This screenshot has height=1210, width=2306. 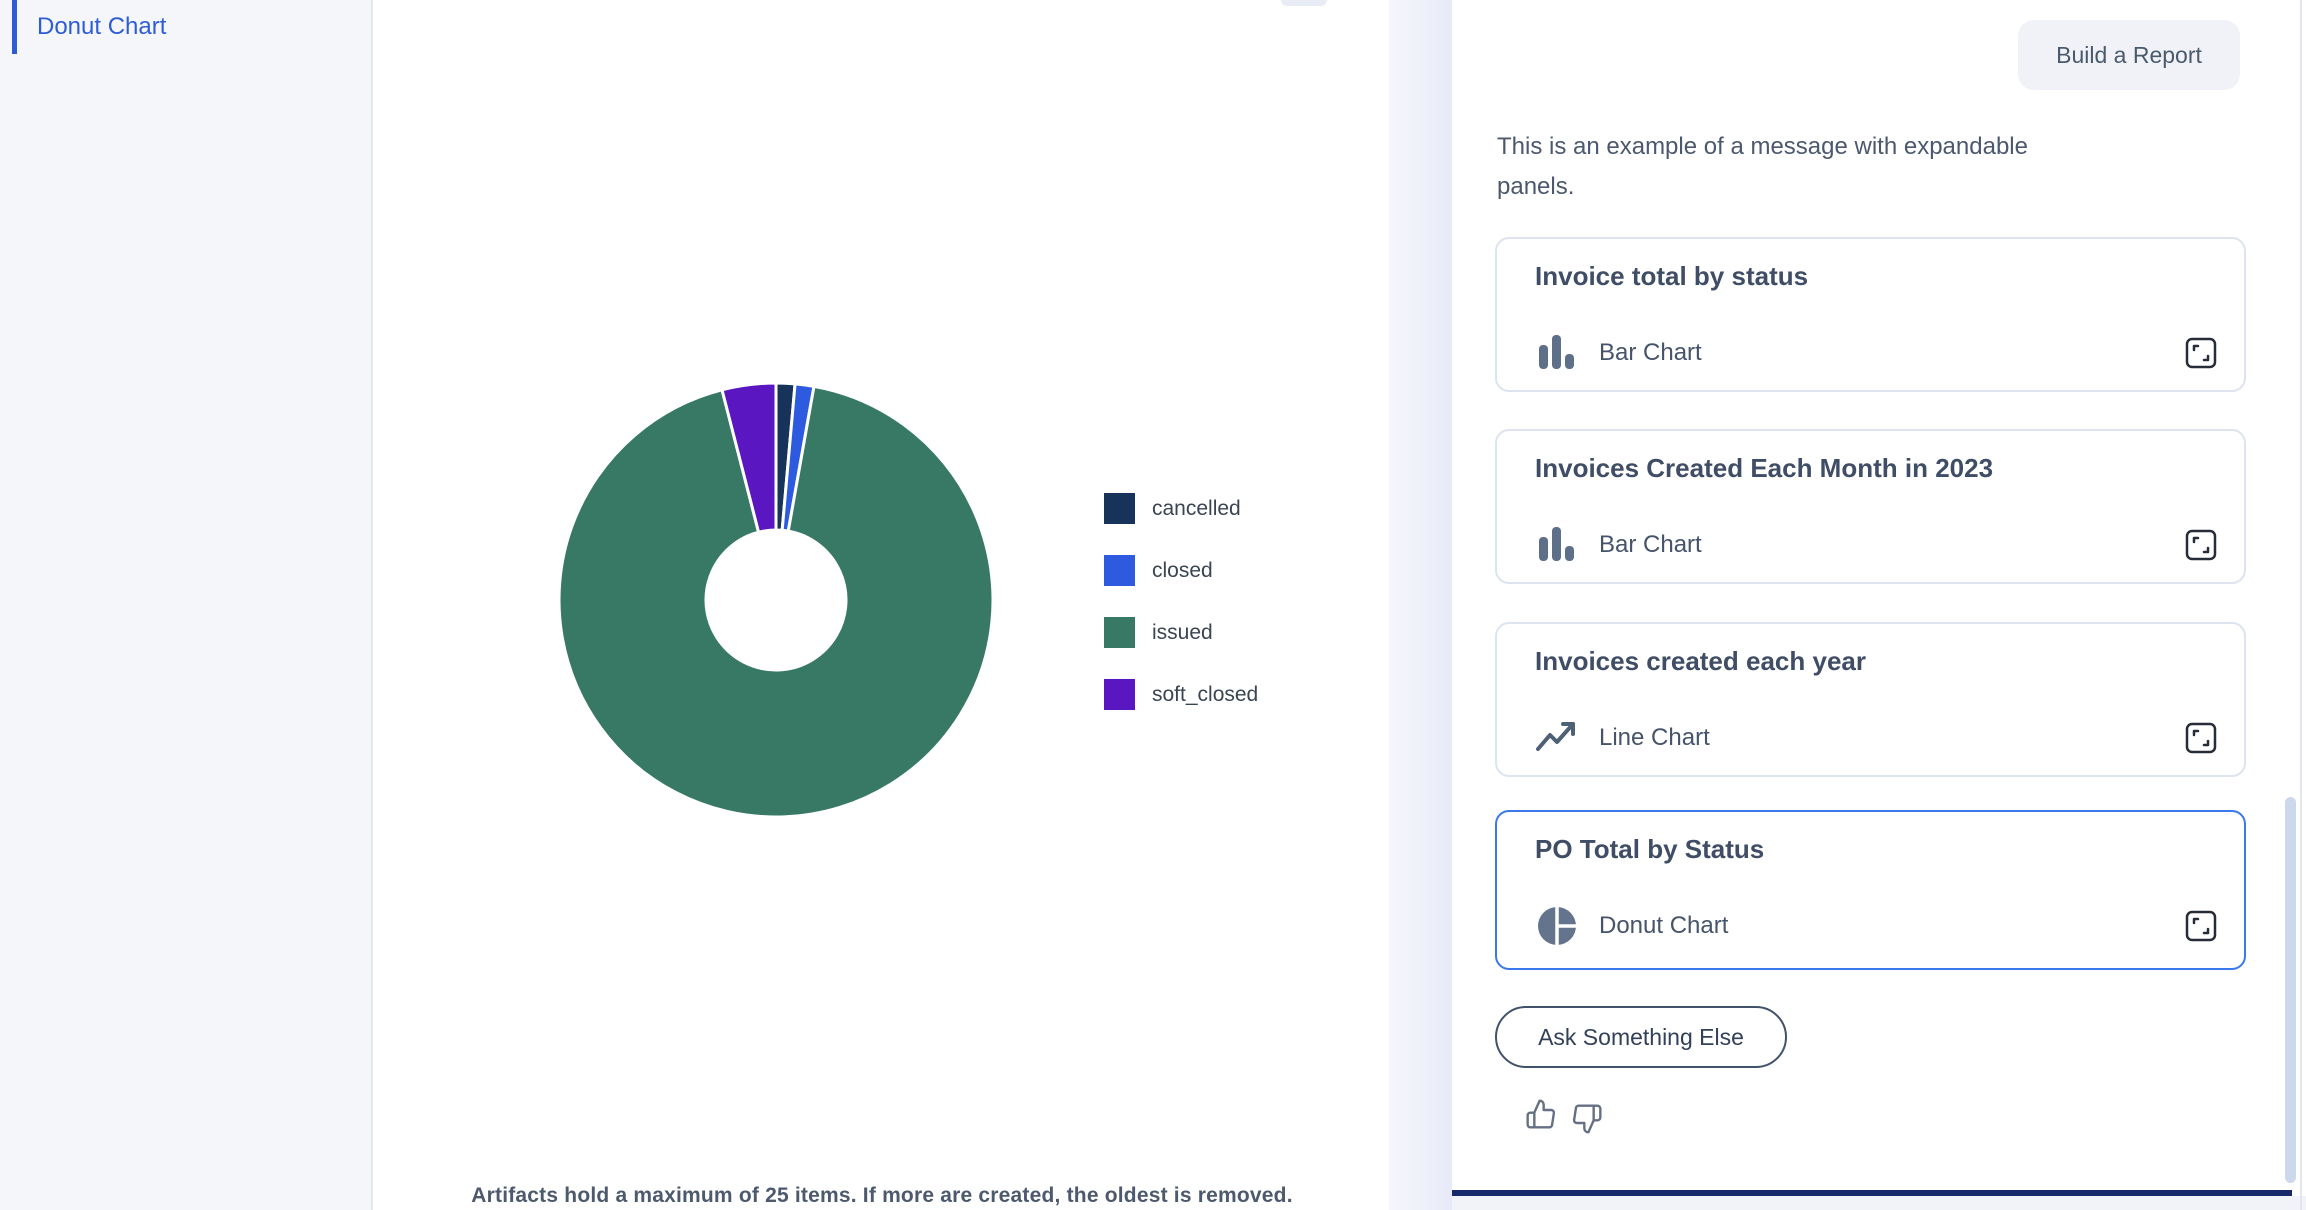 I want to click on expandable-panel-invoice-total-by-status: Invoice total by status Bar Chart, so click(x=1870, y=314).